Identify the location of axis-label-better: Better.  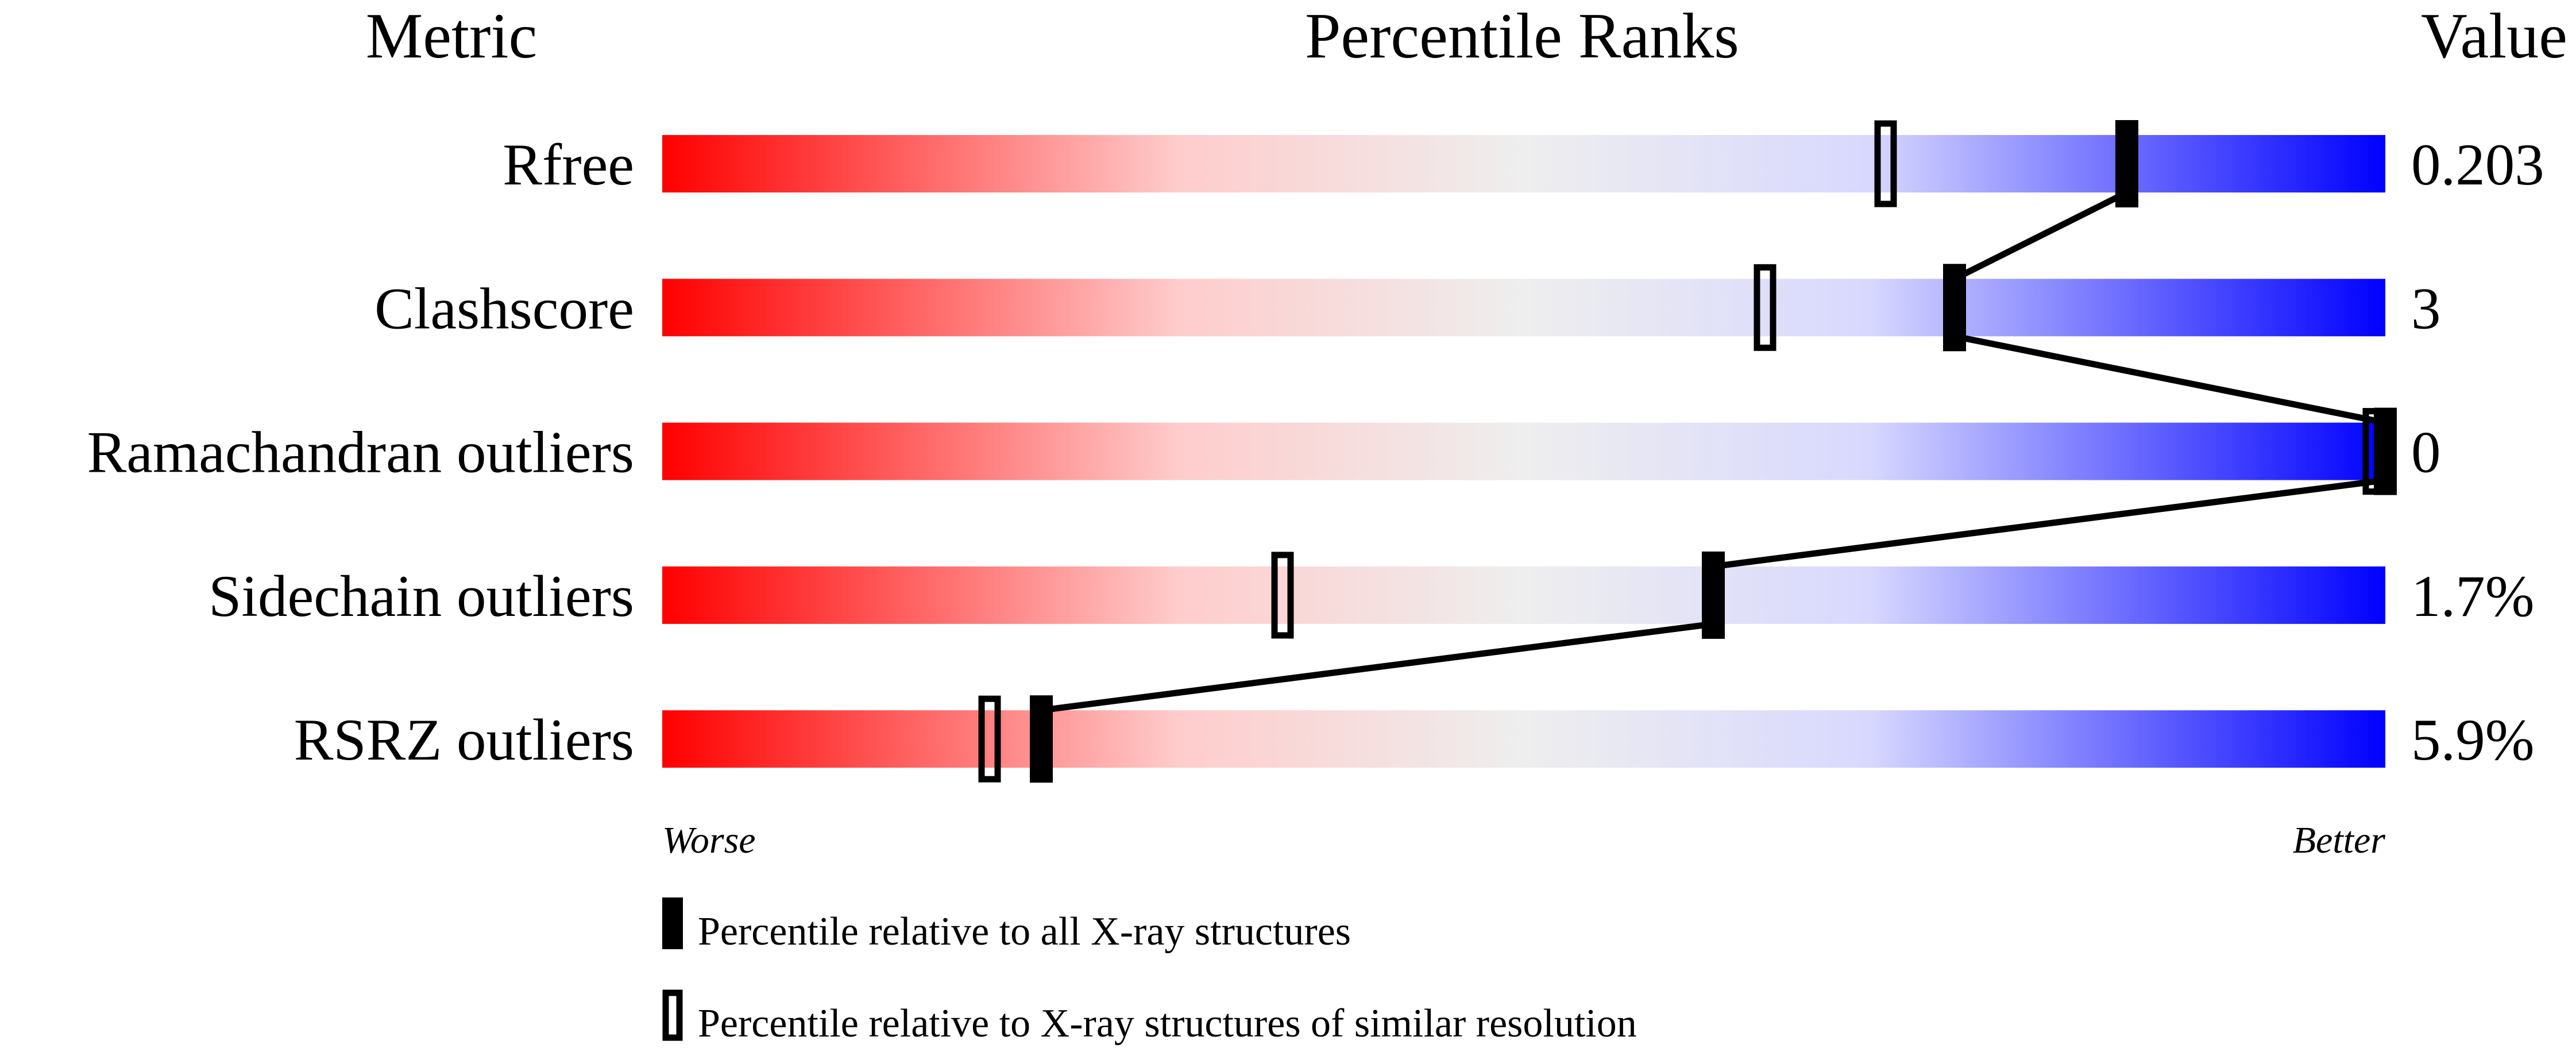
(2339, 840).